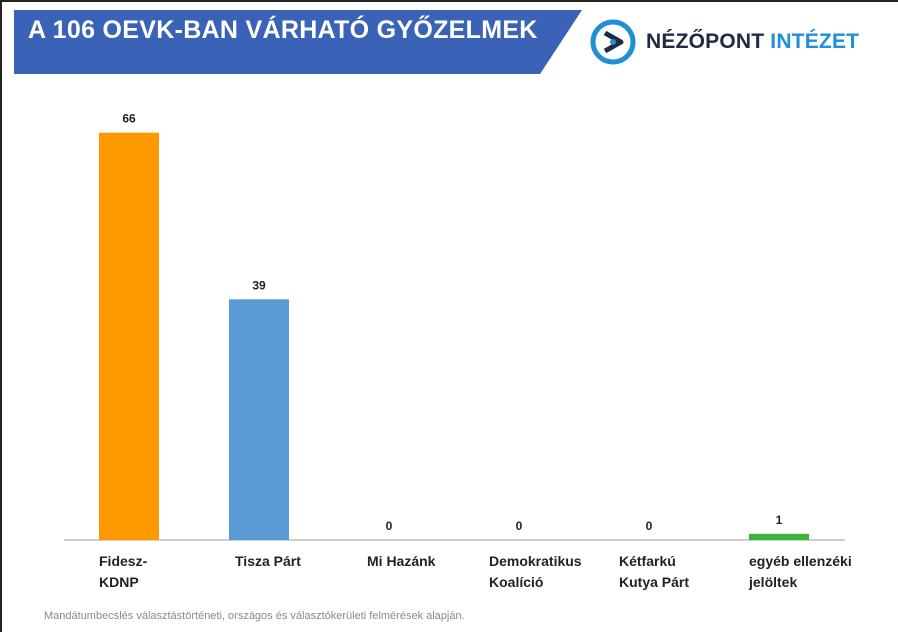 This screenshot has width=898, height=632. What do you see at coordinates (123, 561) in the screenshot?
I see `tick-label: Fidesz-` at bounding box center [123, 561].